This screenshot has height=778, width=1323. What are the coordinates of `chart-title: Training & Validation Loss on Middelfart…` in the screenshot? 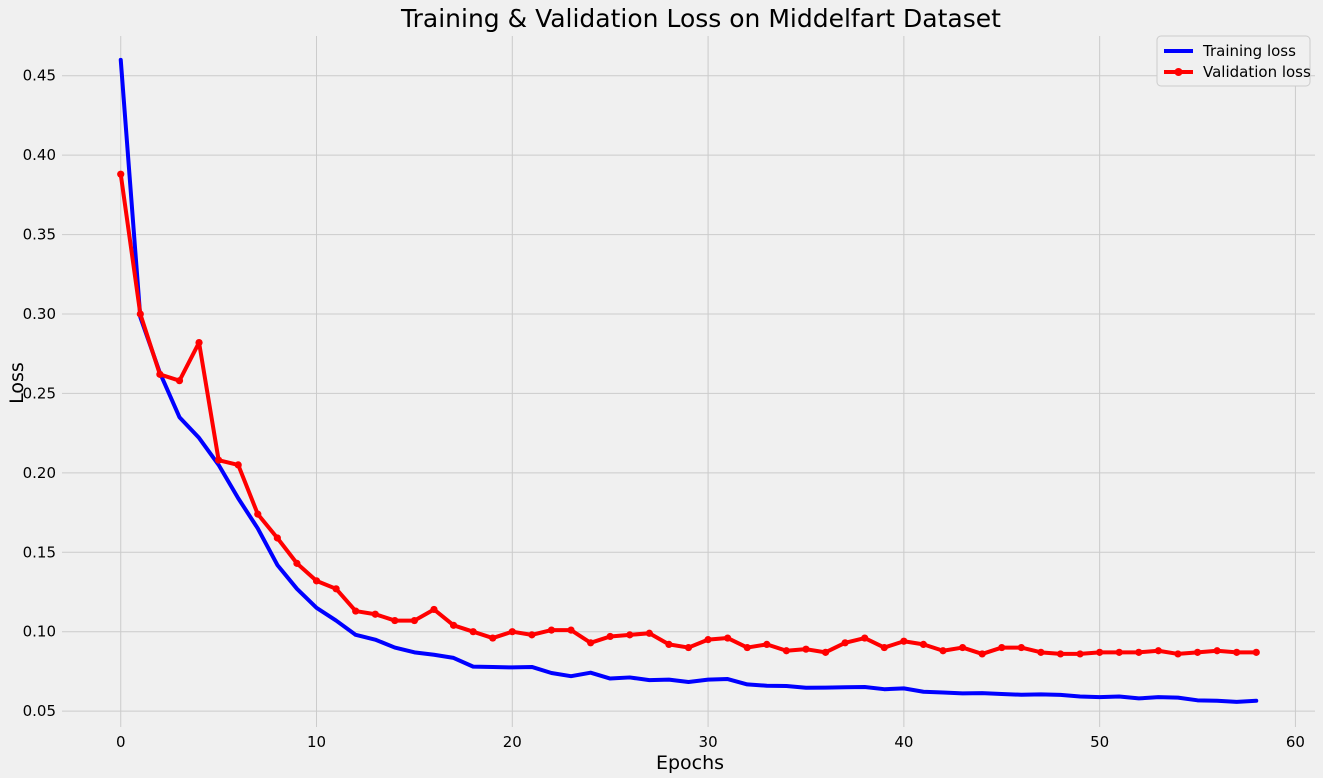 It's located at (700, 18).